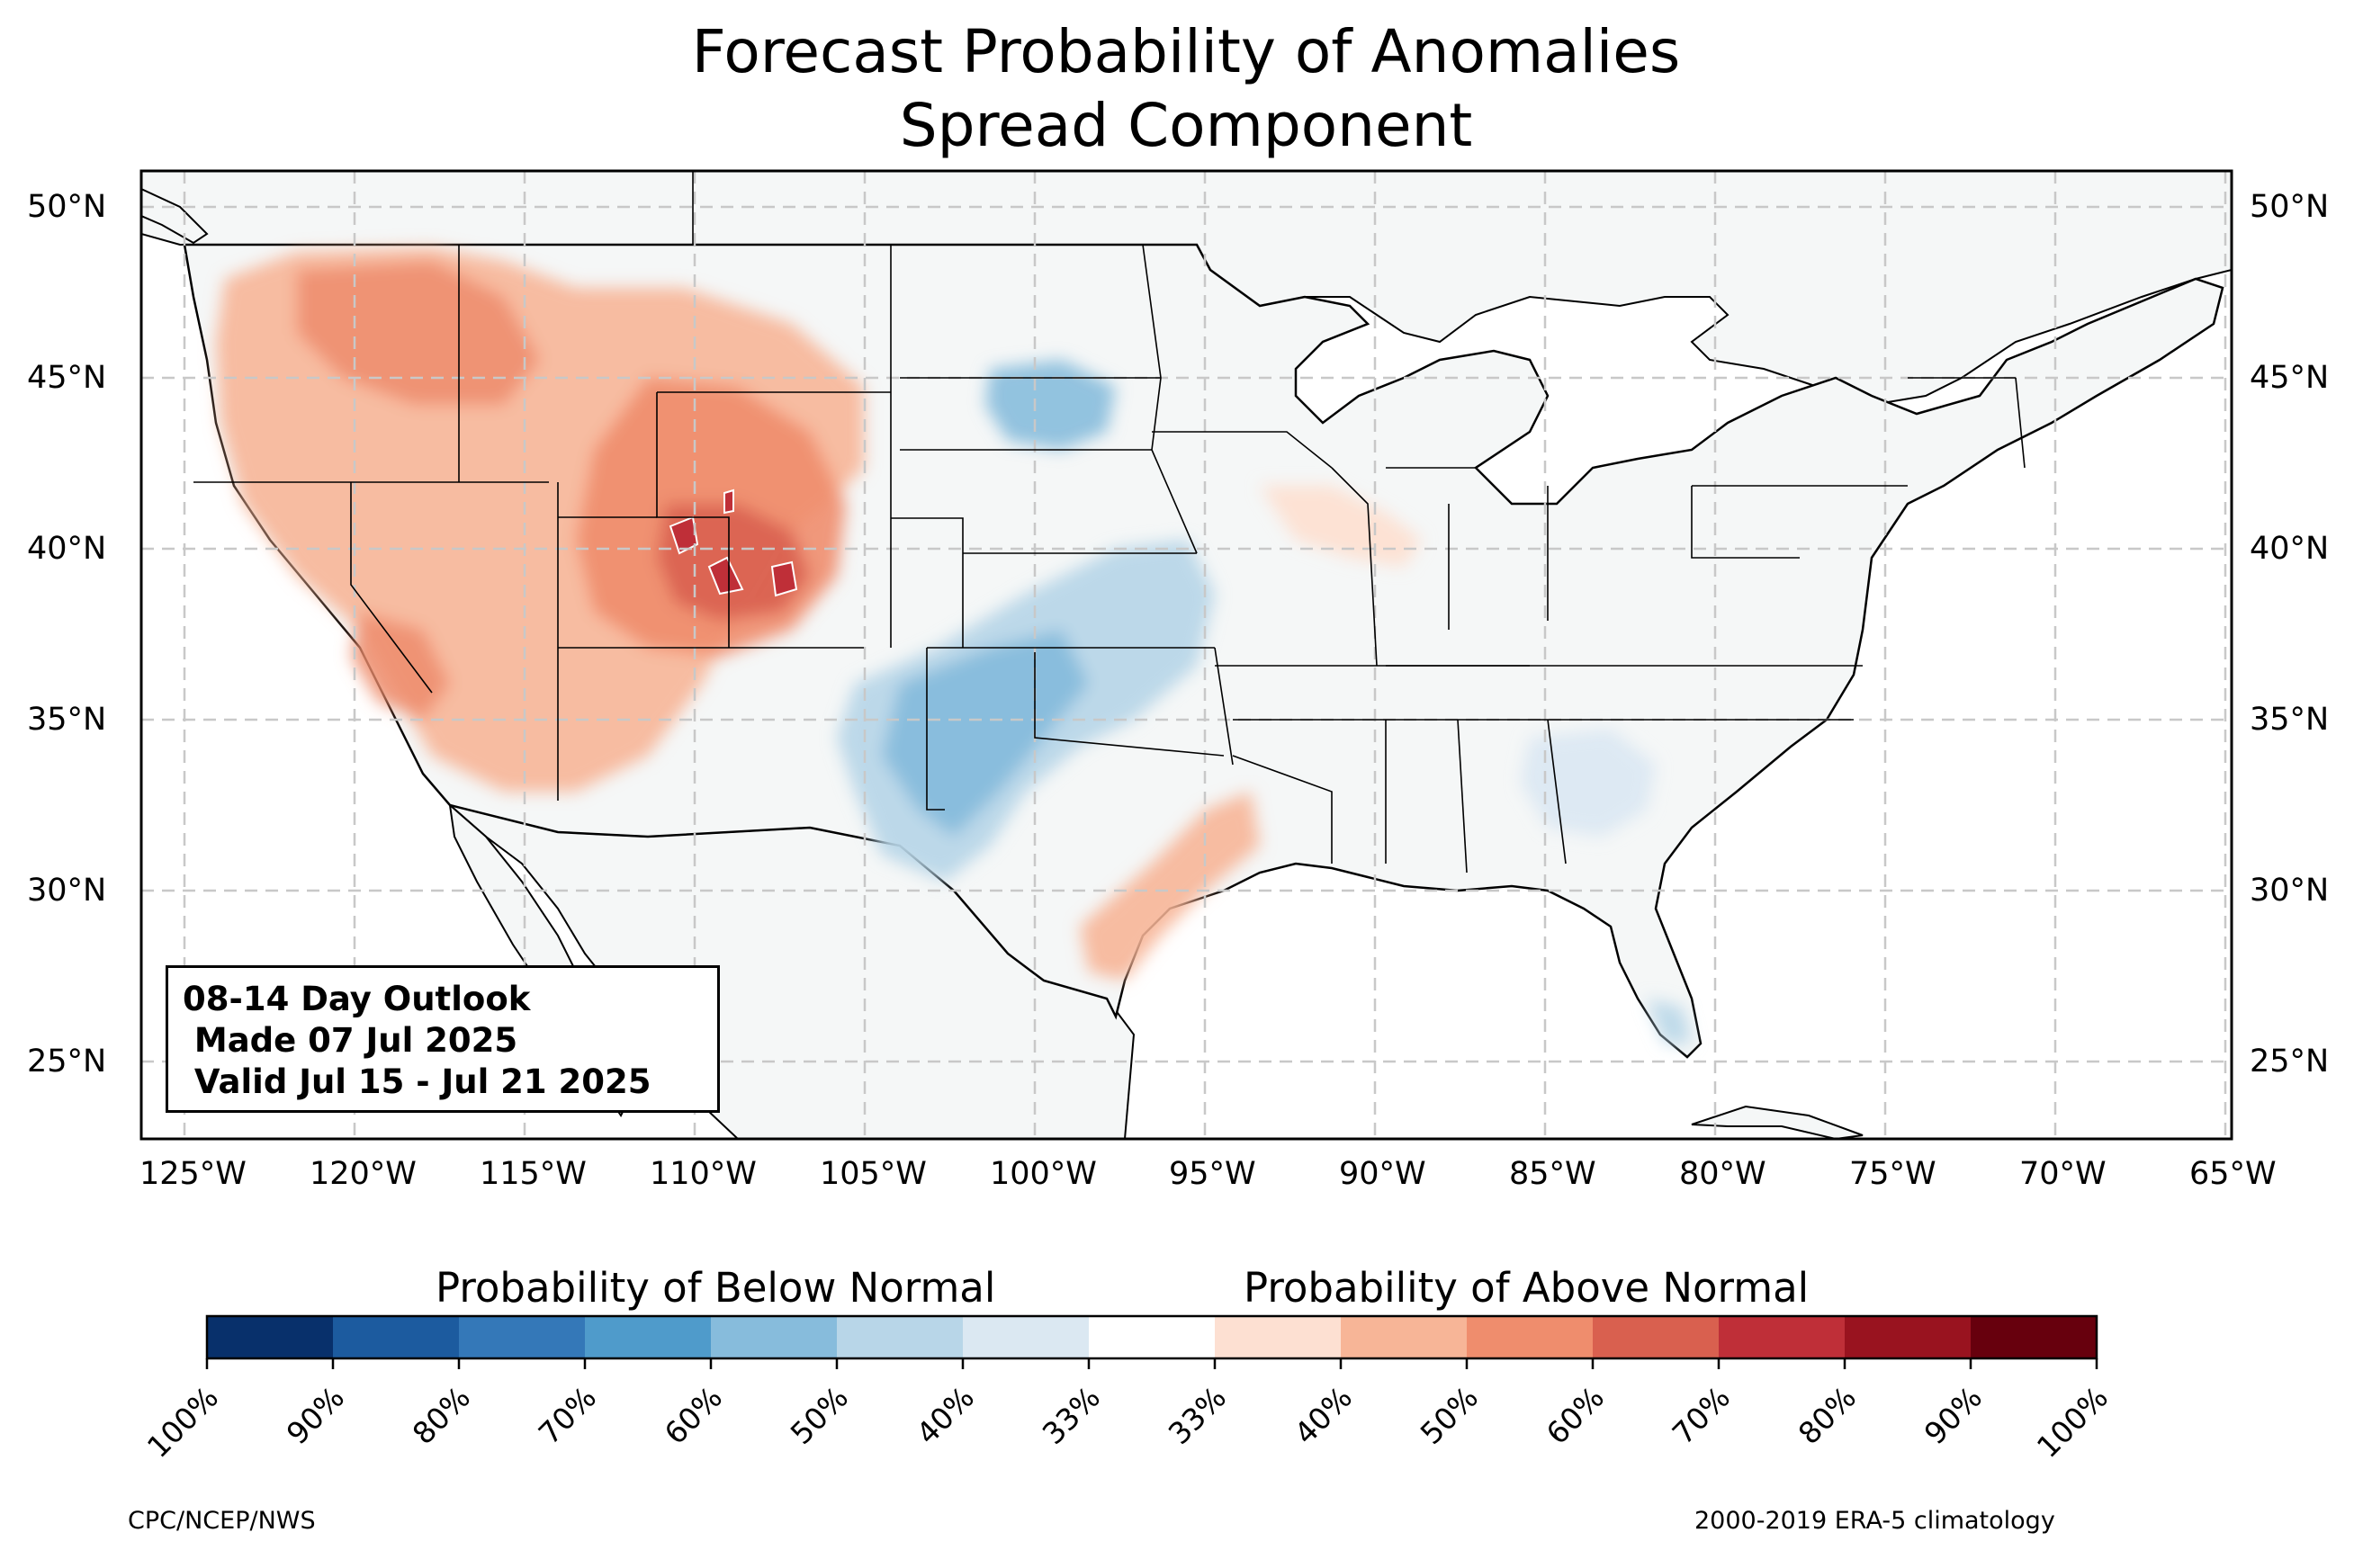 This screenshot has width=2372, height=1568. I want to click on lon-label-100: 100°W, so click(1043, 1174).